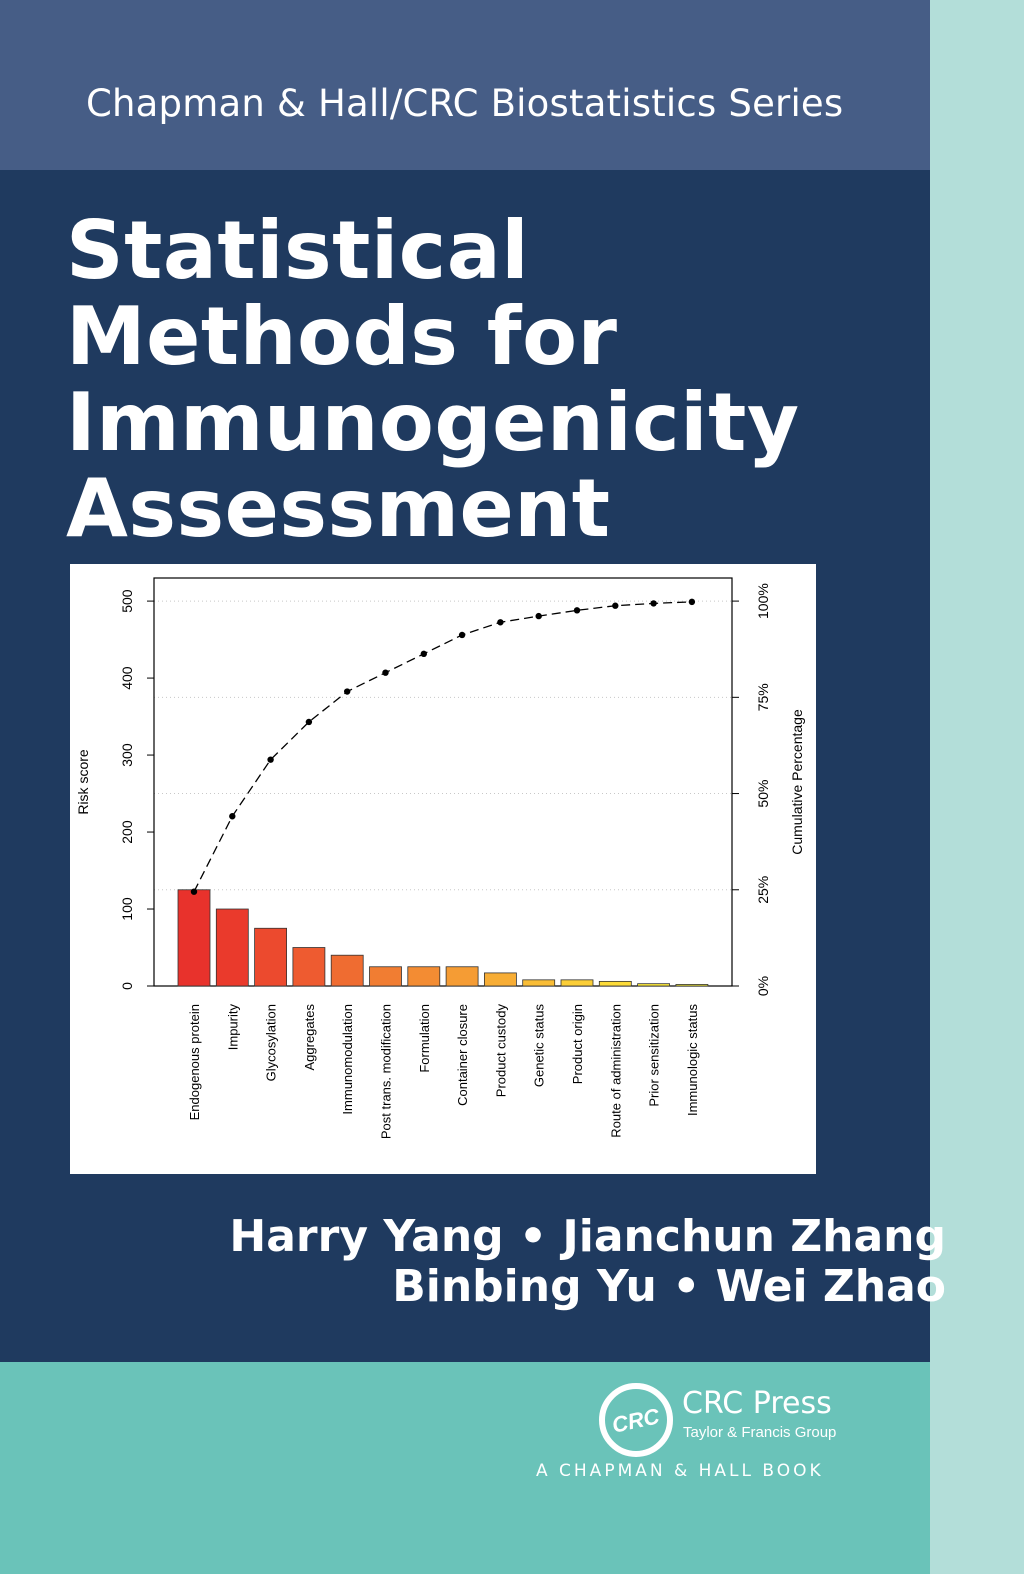 The image size is (1024, 1574). I want to click on category-label: Route of administration, so click(615, 1071).